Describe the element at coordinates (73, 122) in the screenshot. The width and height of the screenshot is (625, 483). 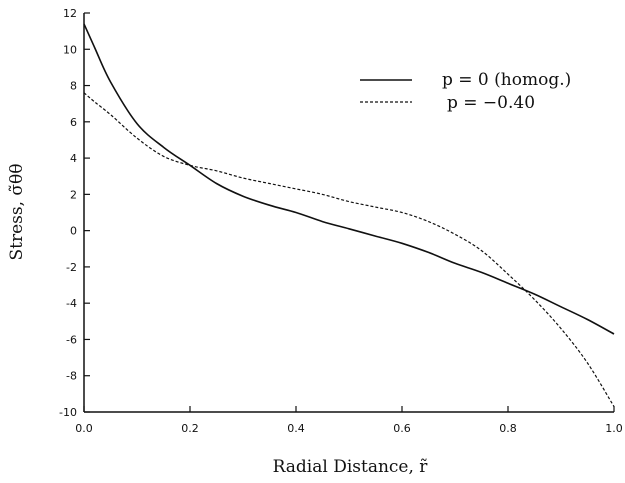
I see `y-tick-label: 6` at that location.